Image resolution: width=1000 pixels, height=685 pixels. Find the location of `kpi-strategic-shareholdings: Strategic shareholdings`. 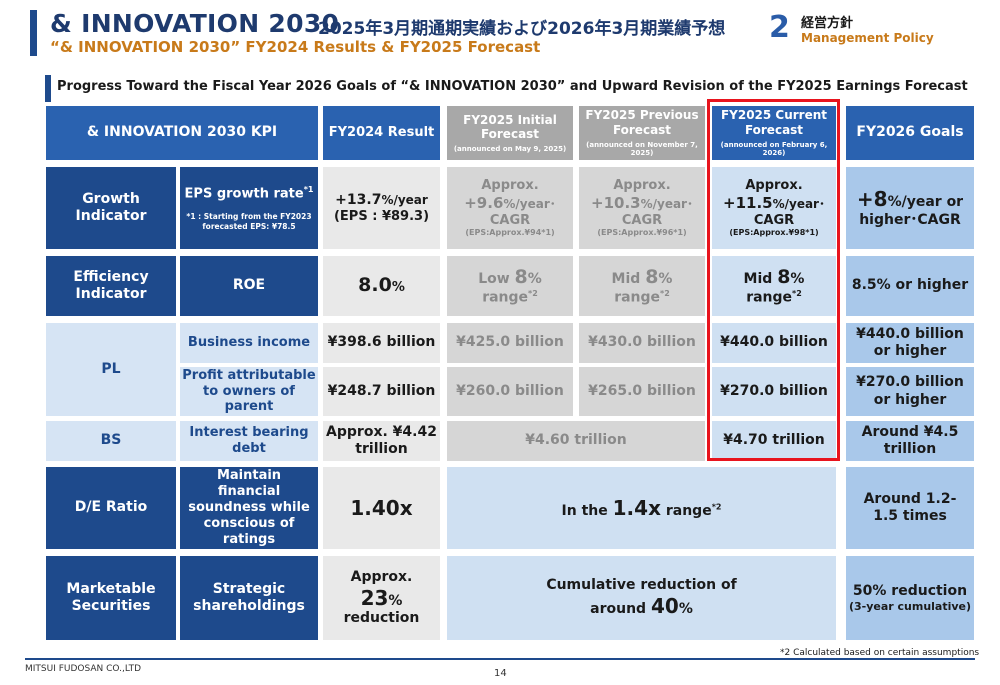

kpi-strategic-shareholdings: Strategic shareholdings is located at coordinates (249, 598).